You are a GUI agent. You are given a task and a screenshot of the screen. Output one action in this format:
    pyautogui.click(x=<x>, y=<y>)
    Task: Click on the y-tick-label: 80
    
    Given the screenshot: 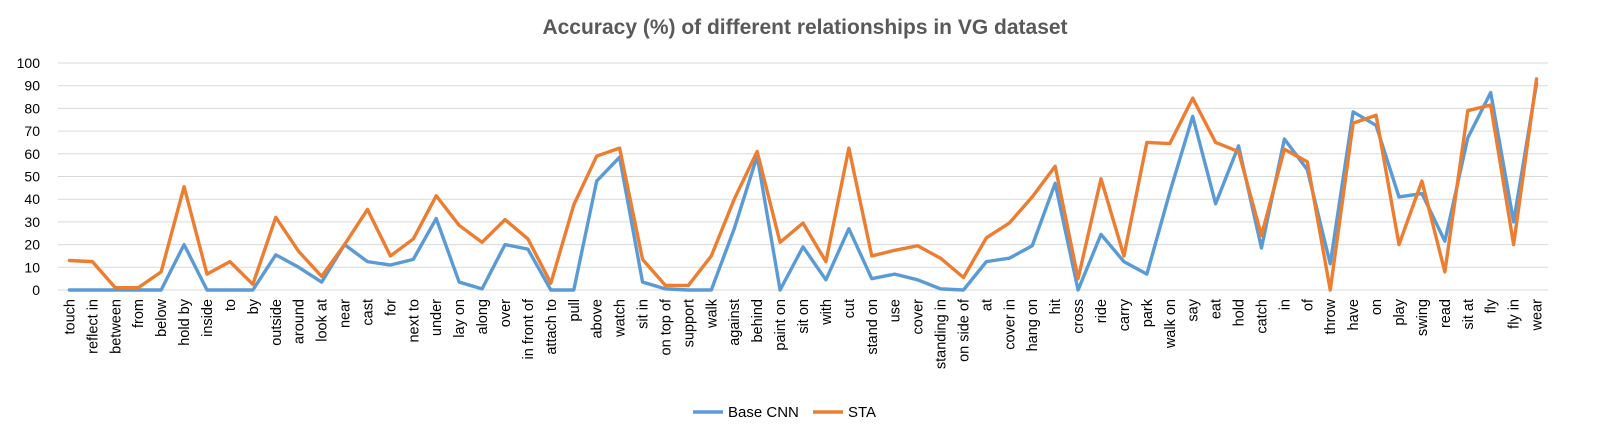 What is the action you would take?
    pyautogui.click(x=32, y=108)
    